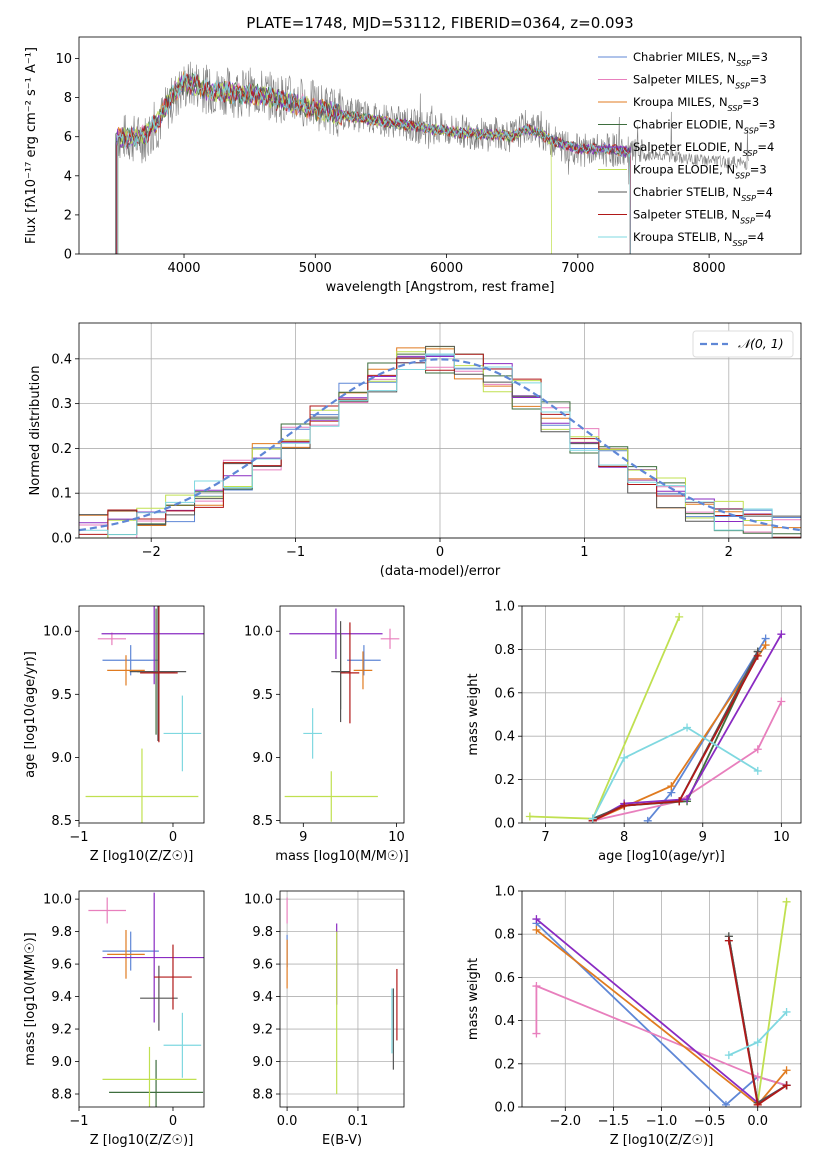 The image size is (819, 1170). What do you see at coordinates (504, 978) in the screenshot?
I see `y-tick-label: 0.6` at bounding box center [504, 978].